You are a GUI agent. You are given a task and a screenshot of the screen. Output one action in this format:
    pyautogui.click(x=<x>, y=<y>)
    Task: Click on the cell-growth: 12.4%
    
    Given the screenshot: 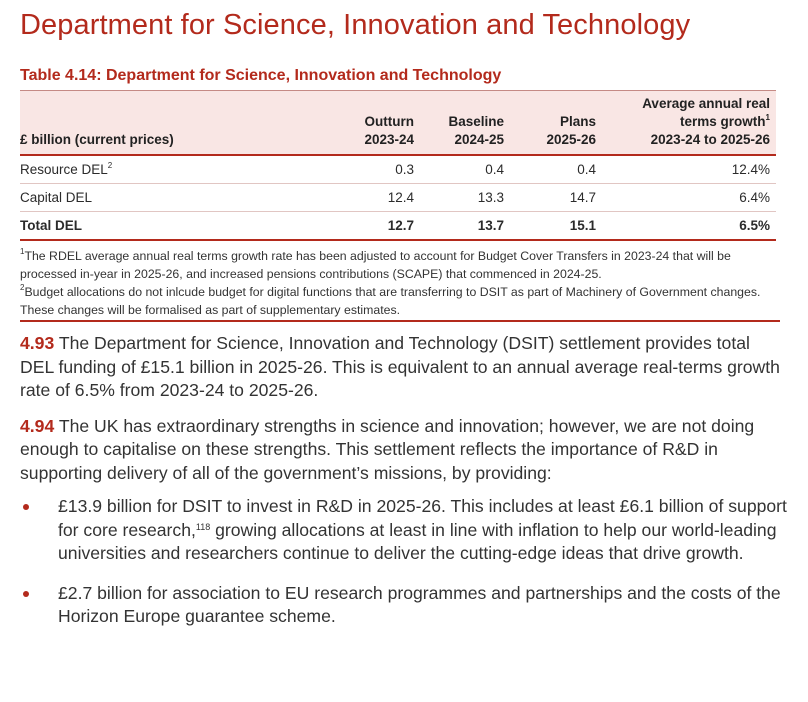 What is the action you would take?
    pyautogui.click(x=689, y=169)
    